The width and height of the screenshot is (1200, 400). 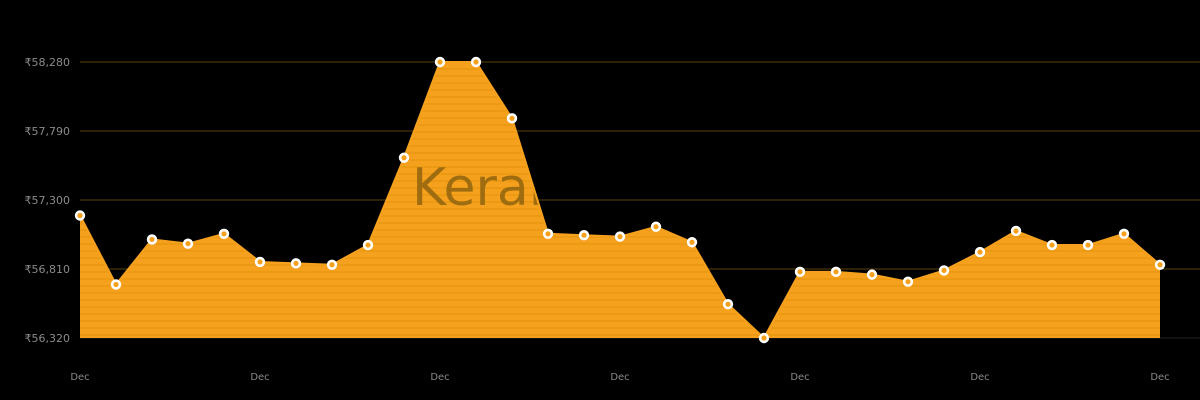 I want to click on watermark-label: Kerala, so click(x=493, y=188).